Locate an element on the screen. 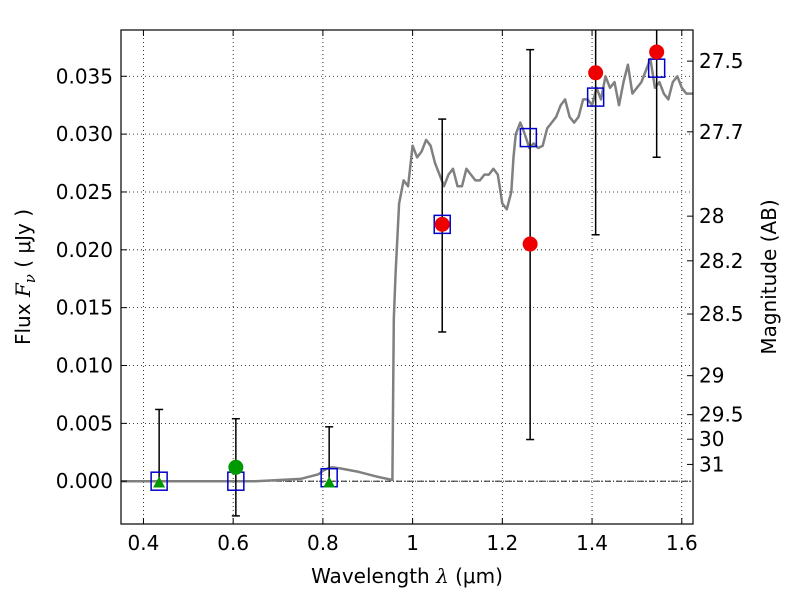  y-tick-label: 0.010 is located at coordinates (84, 366).